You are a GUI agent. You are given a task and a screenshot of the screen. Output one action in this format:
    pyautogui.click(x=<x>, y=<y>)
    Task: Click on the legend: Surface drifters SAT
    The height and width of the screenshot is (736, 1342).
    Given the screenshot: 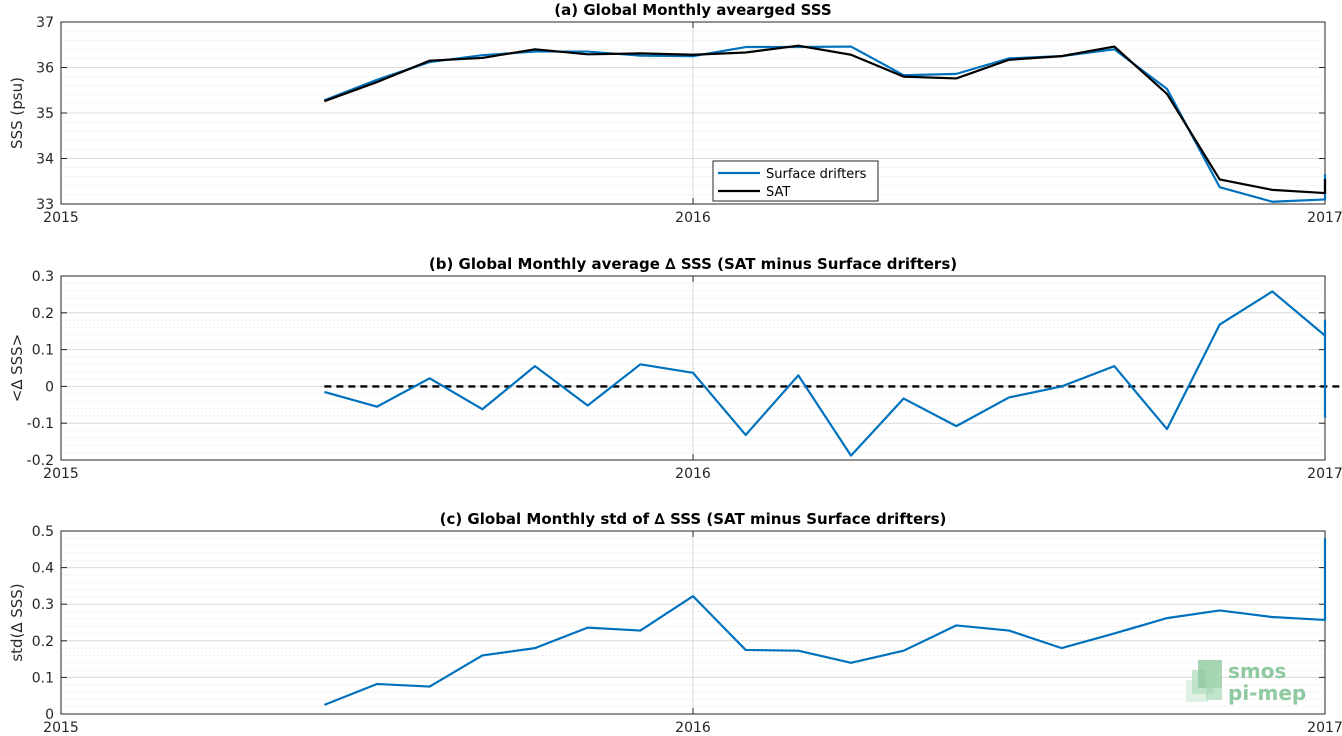 What is the action you would take?
    pyautogui.click(x=795, y=181)
    